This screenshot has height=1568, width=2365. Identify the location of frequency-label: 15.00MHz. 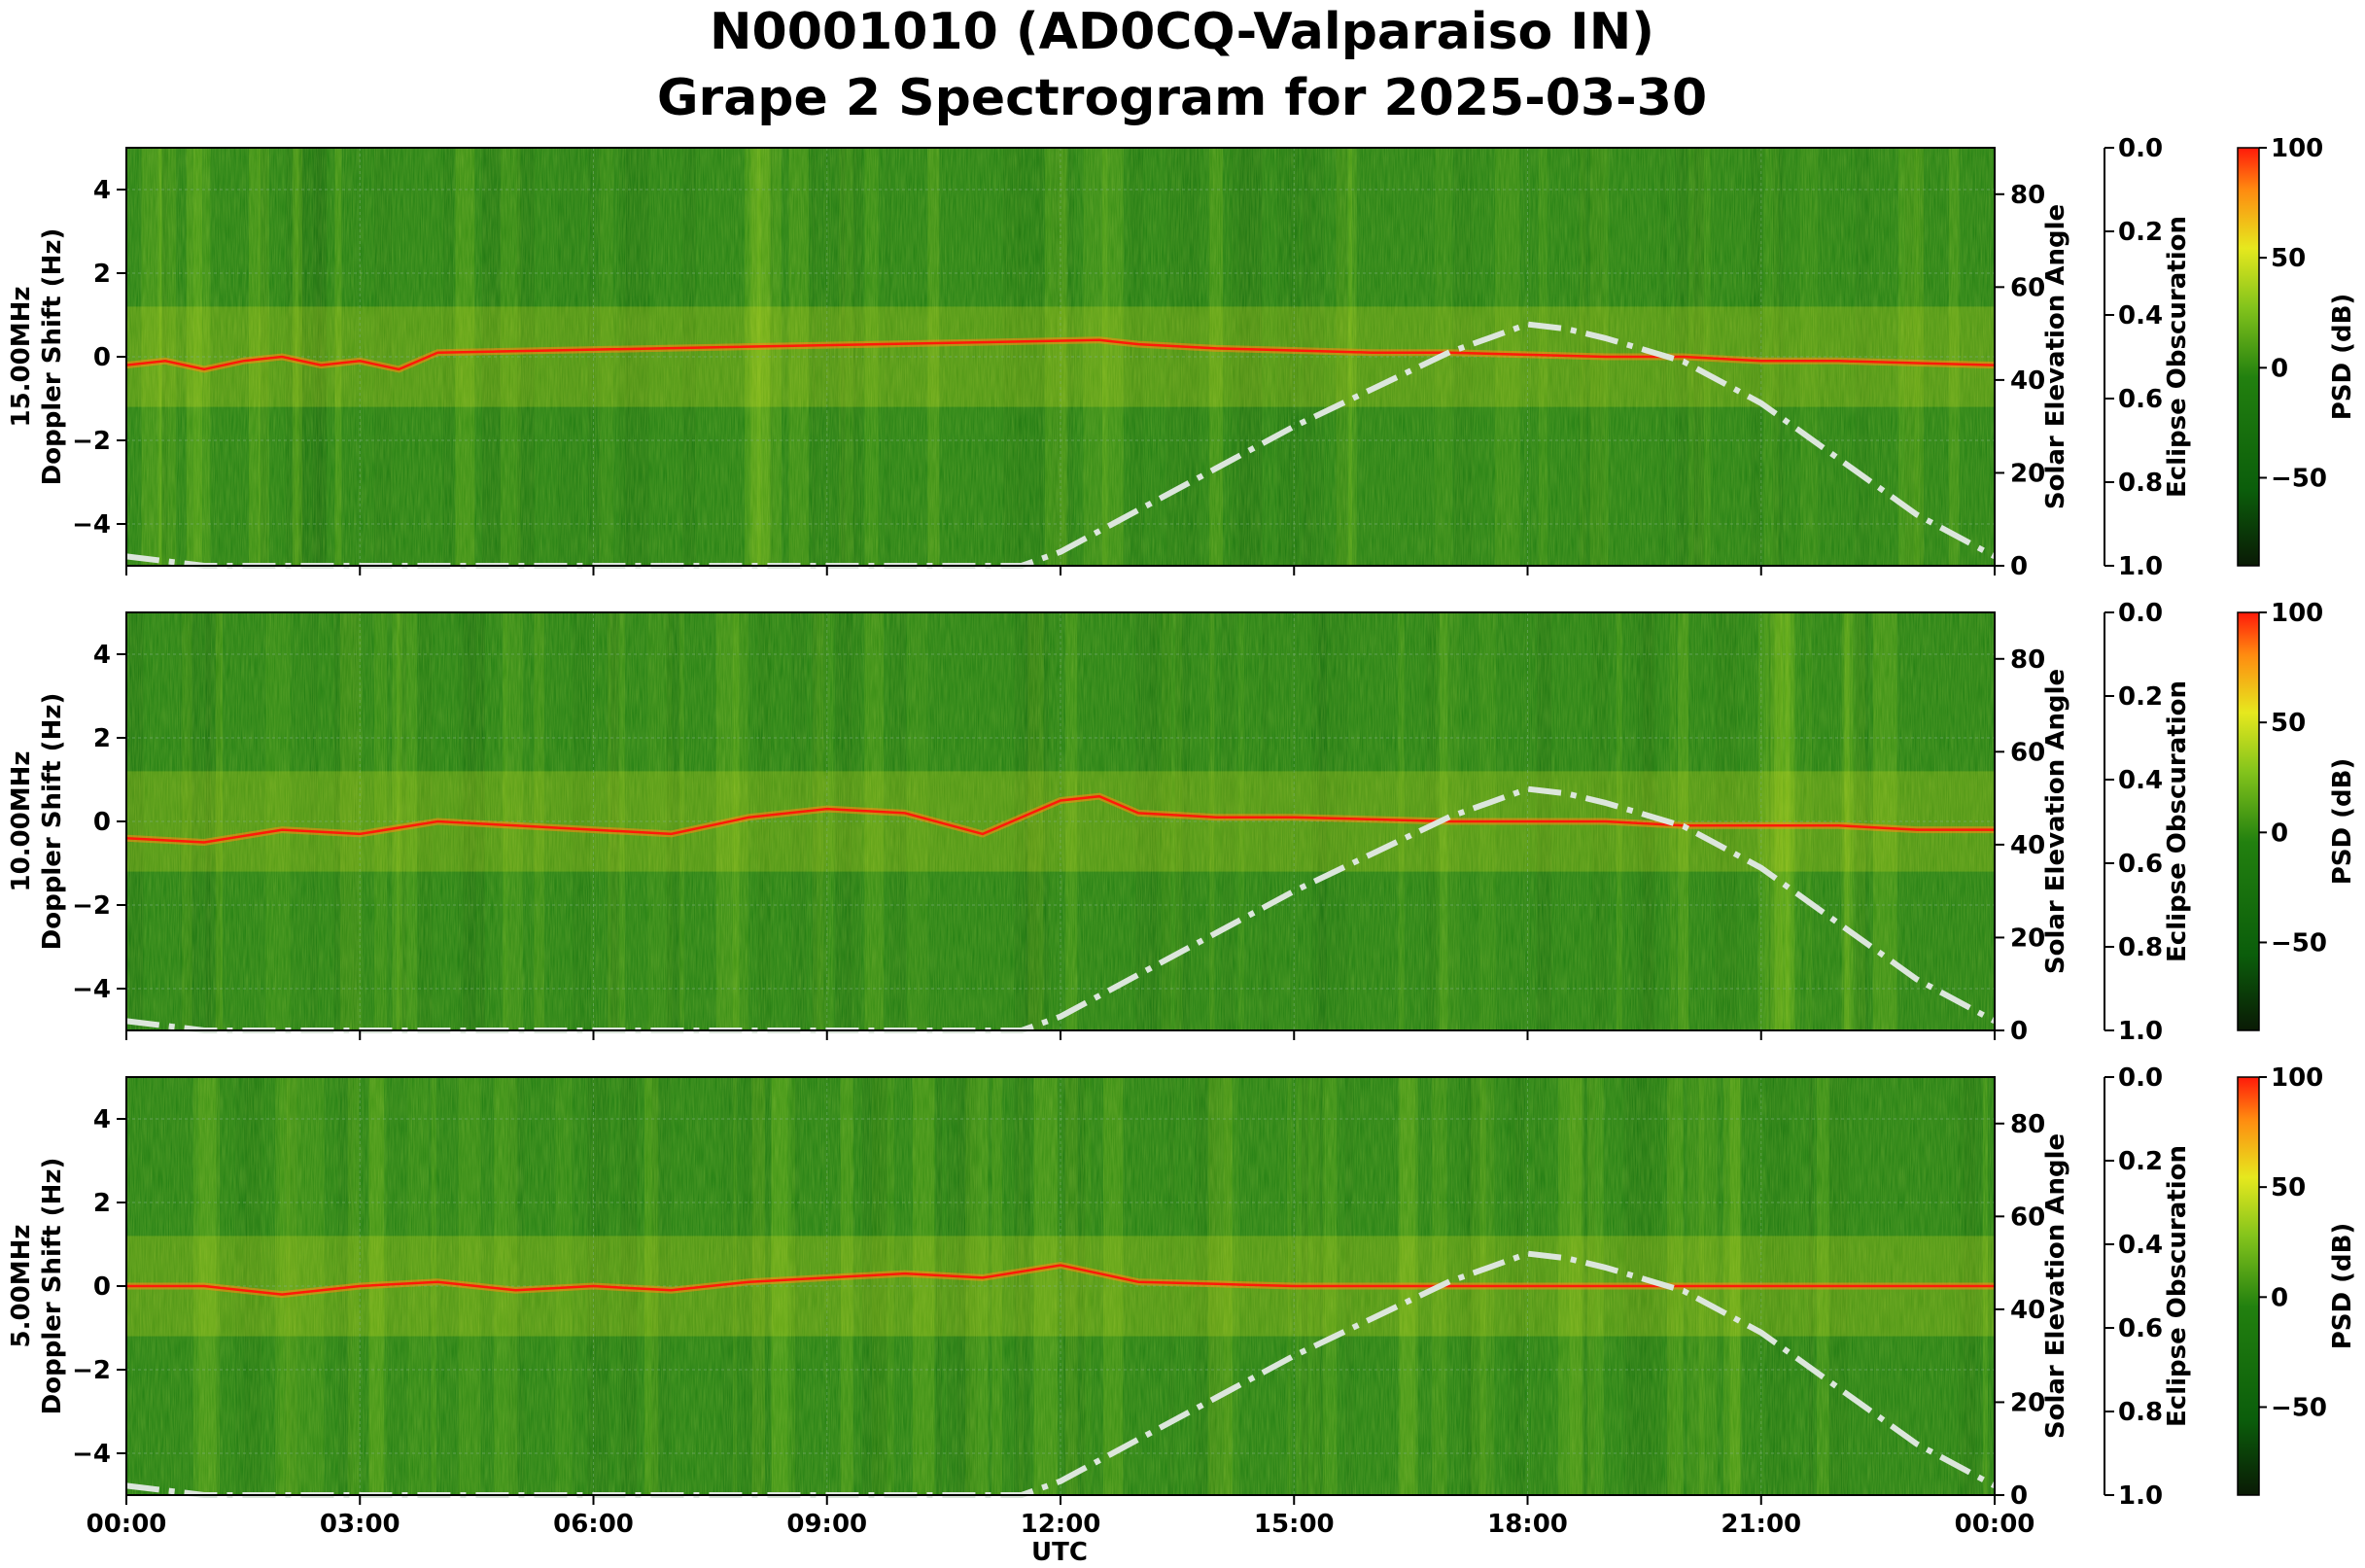
(21, 356).